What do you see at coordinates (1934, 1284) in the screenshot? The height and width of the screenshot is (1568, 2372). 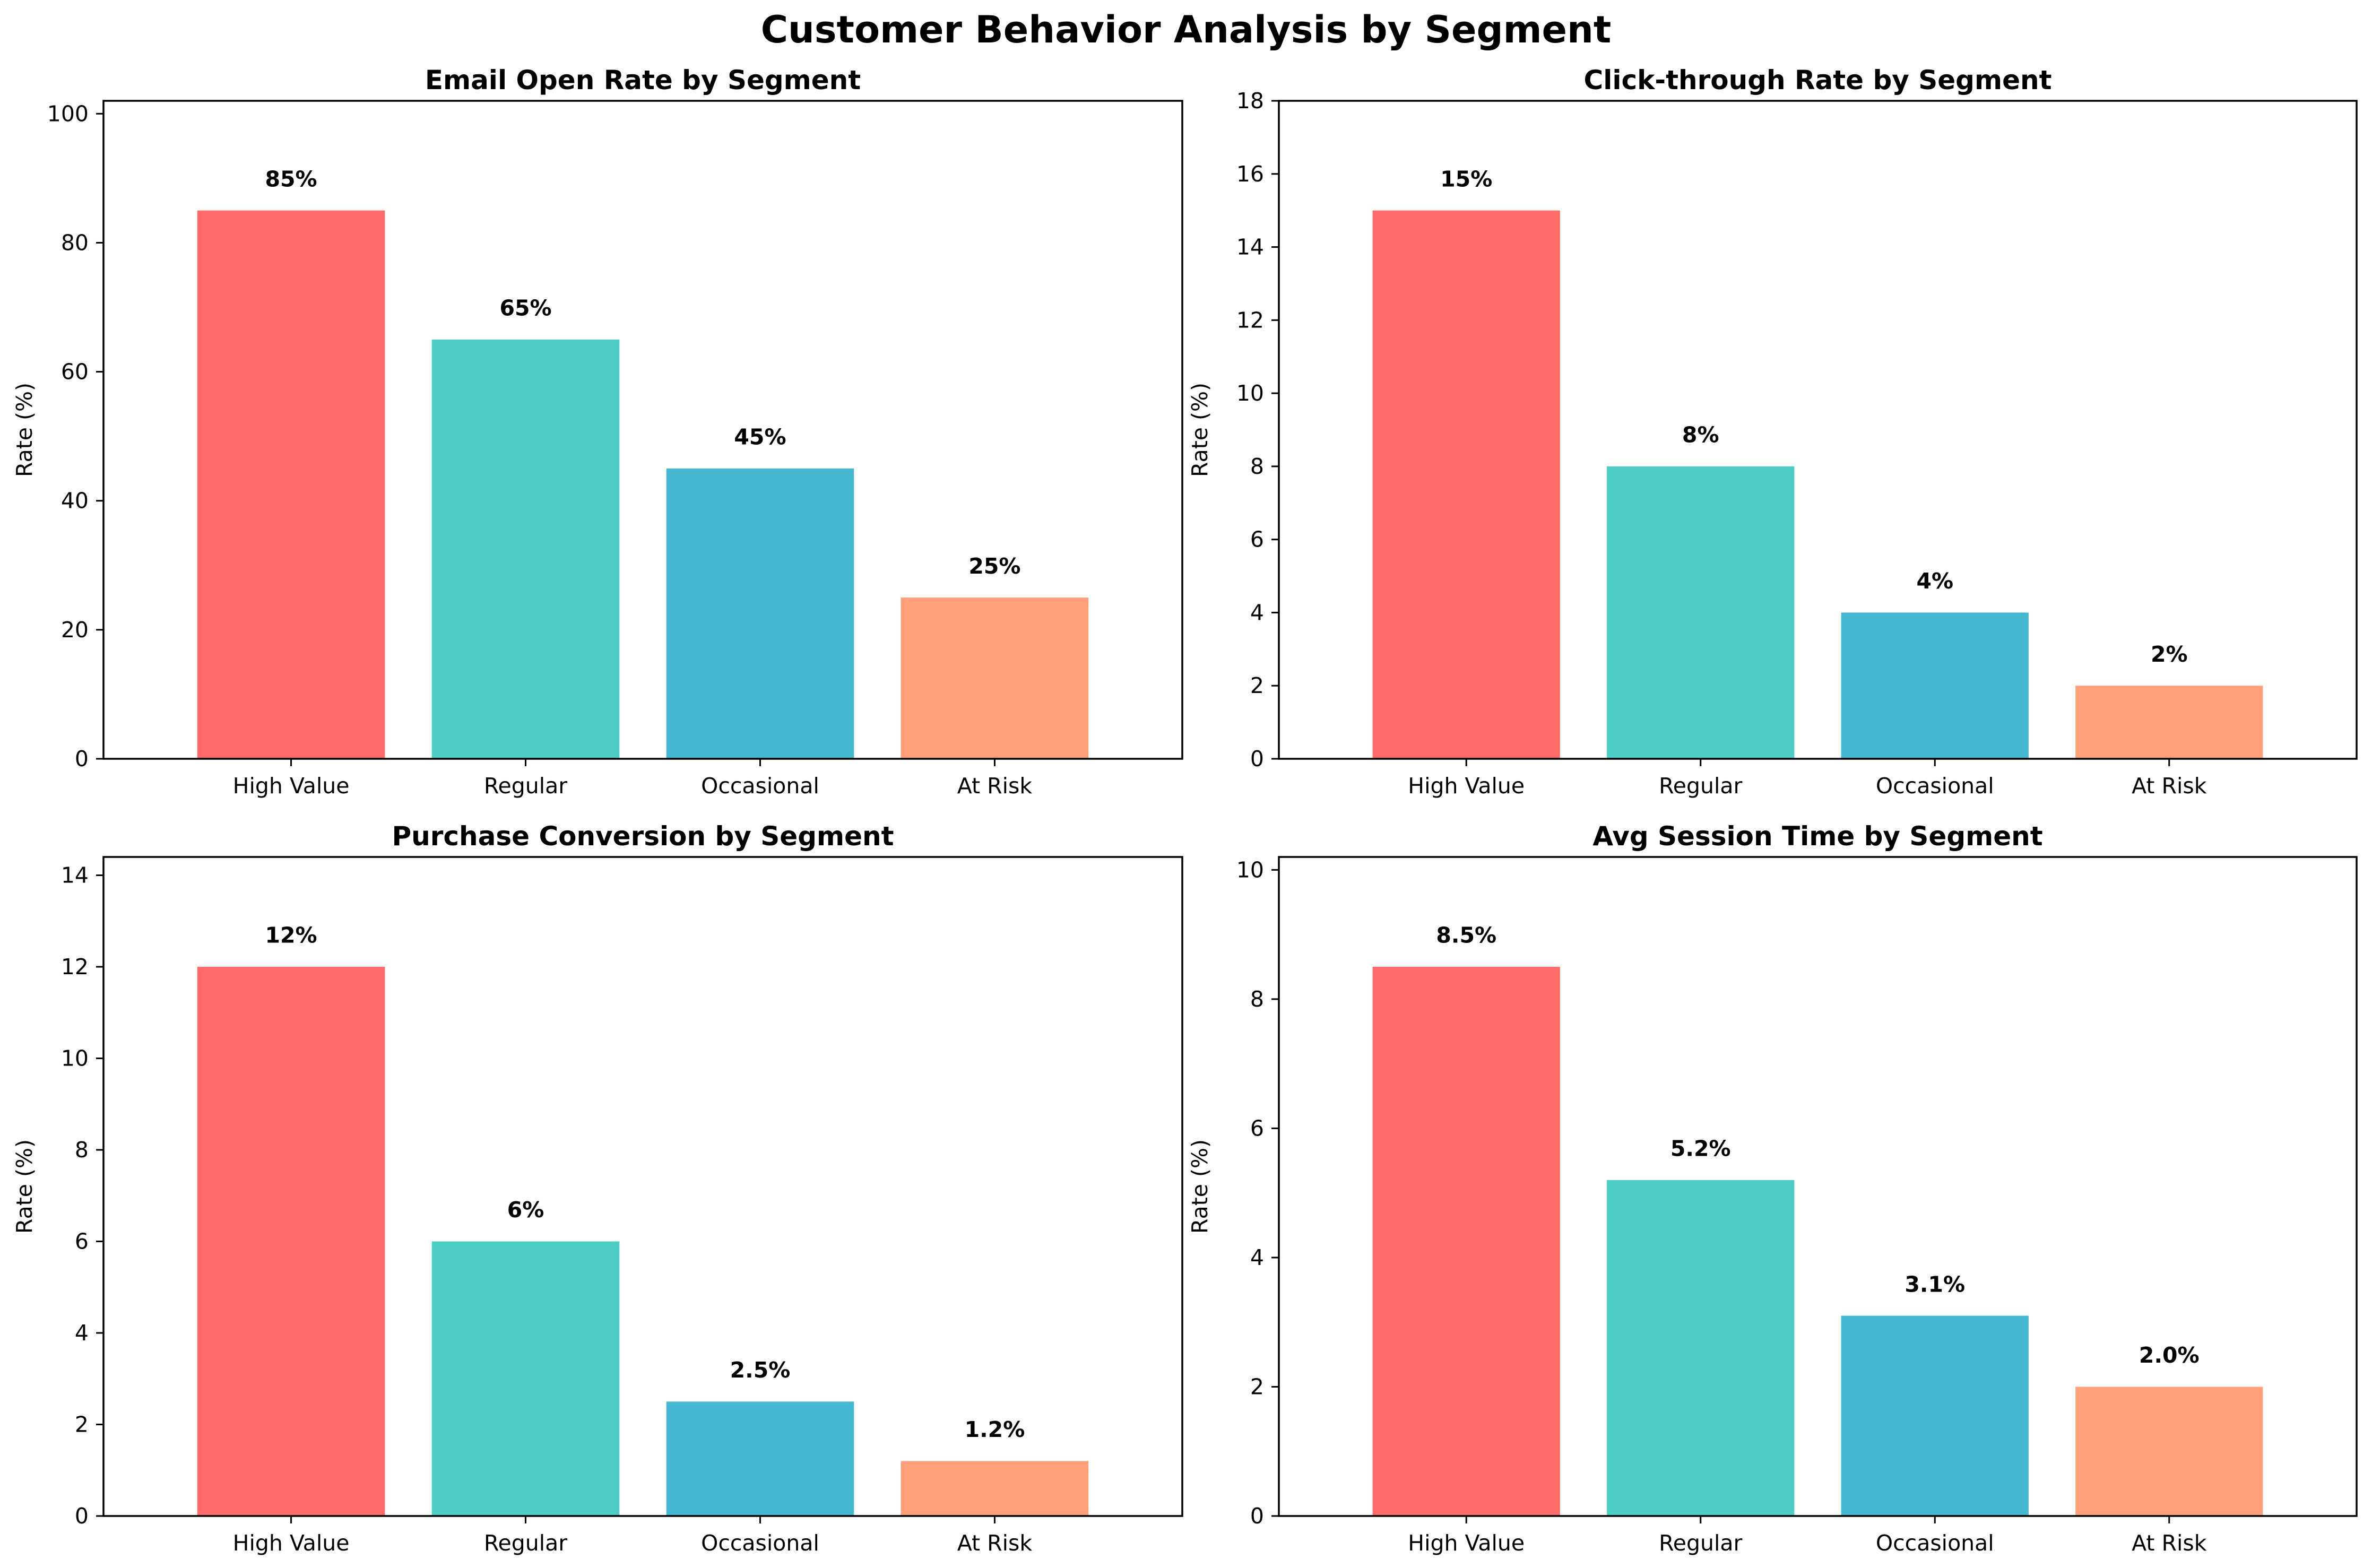 I see `data-label: 3.1%` at bounding box center [1934, 1284].